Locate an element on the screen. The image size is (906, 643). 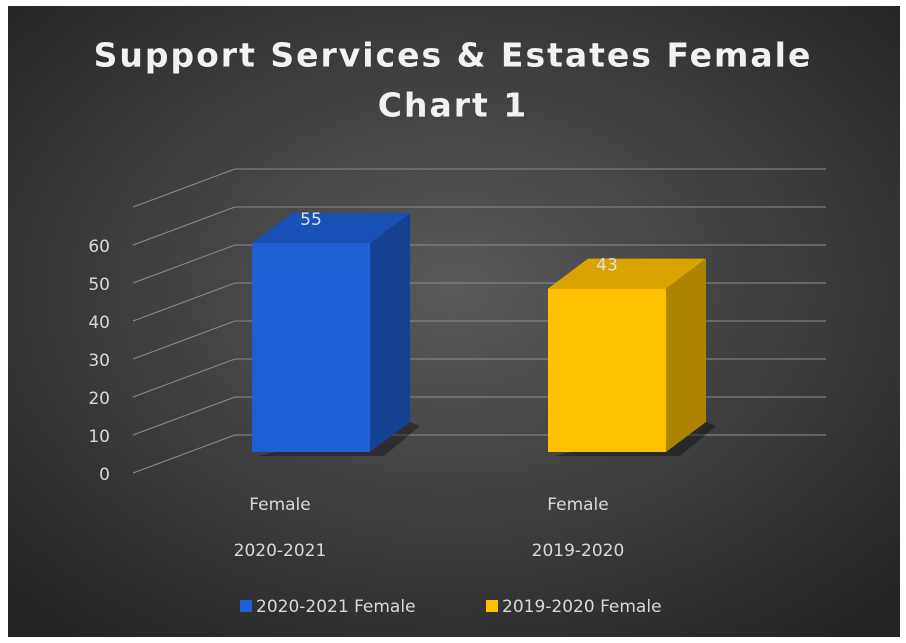
y-tick-label: 60 is located at coordinates (99, 247).